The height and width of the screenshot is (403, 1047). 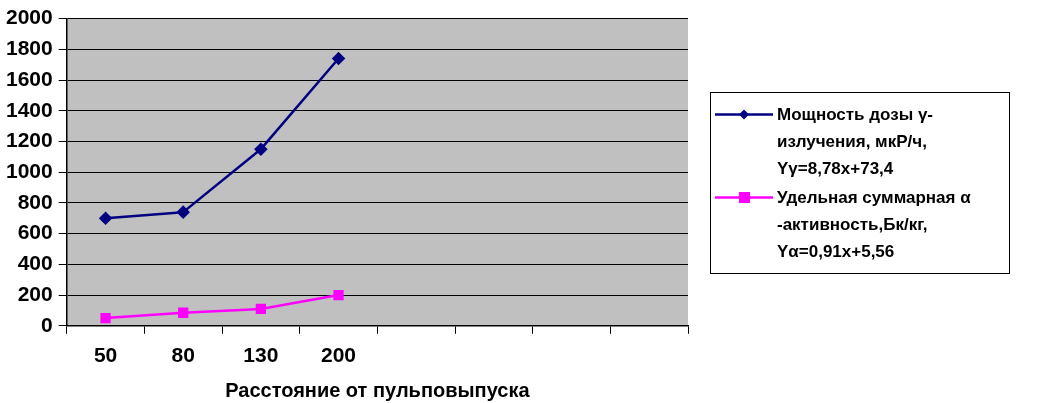 What do you see at coordinates (183, 355) in the screenshot?
I see `x-tick-label: 80` at bounding box center [183, 355].